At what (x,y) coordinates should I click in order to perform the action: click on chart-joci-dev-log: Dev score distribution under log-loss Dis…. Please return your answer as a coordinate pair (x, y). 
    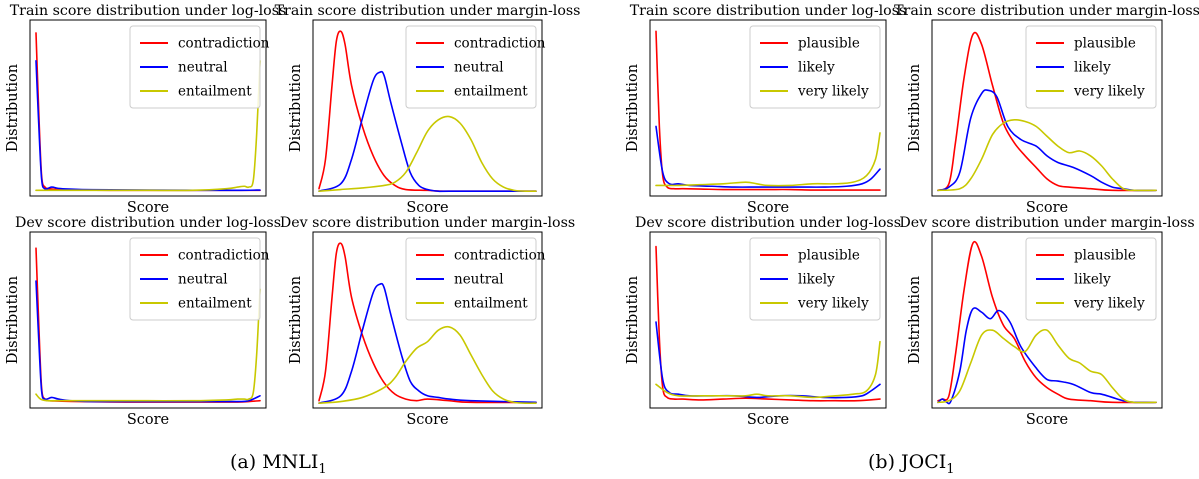
    Looking at the image, I should click on (763, 321).